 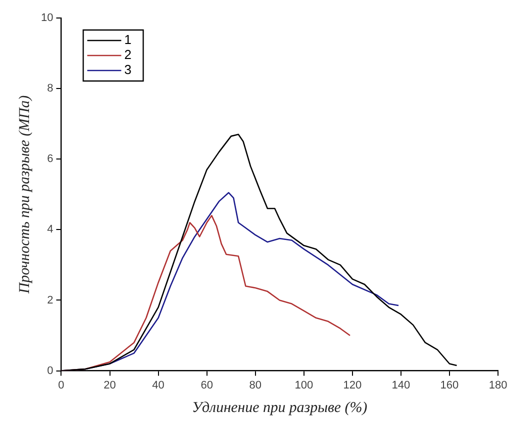 What do you see at coordinates (449, 385) in the screenshot?
I see `x-tick-label: 160` at bounding box center [449, 385].